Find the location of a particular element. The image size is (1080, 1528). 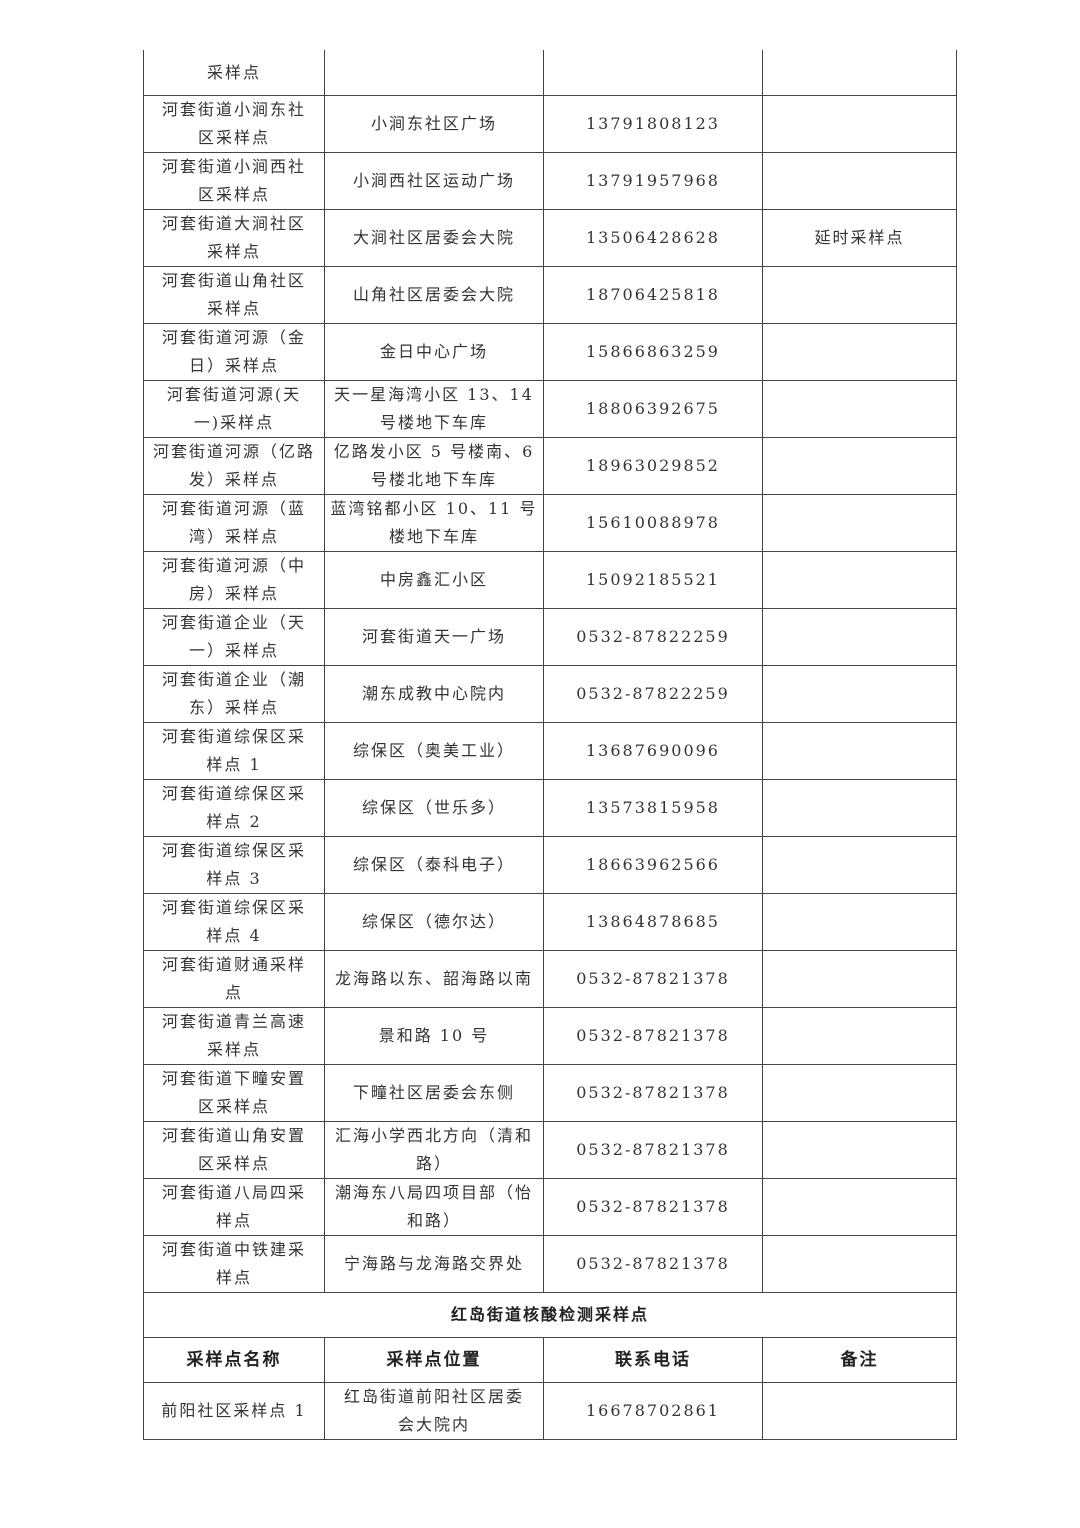

cell-location: 综保区（德尔达） is located at coordinates (434, 922).